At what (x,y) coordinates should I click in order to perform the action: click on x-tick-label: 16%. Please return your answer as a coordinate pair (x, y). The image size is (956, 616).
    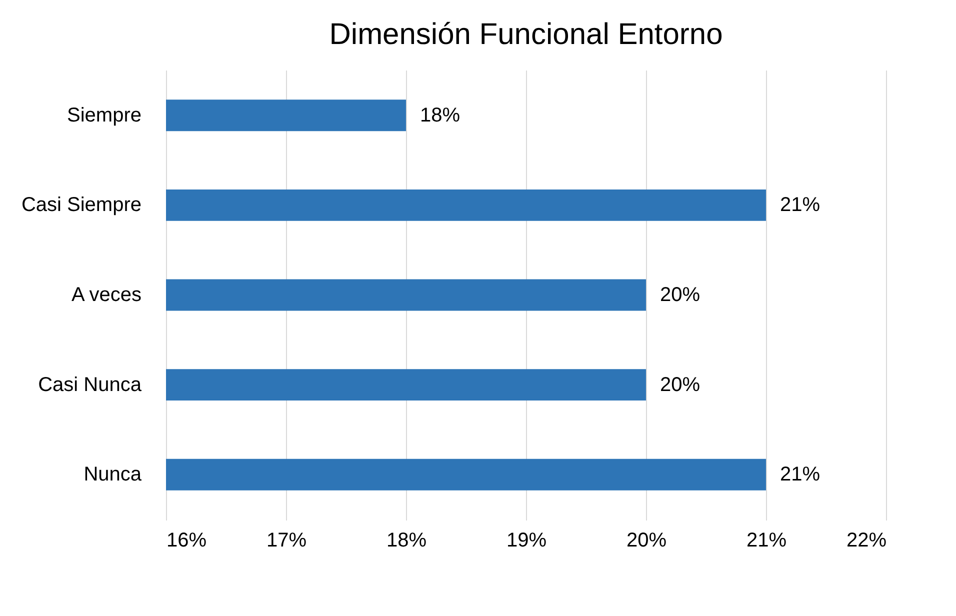
    Looking at the image, I should click on (186, 541).